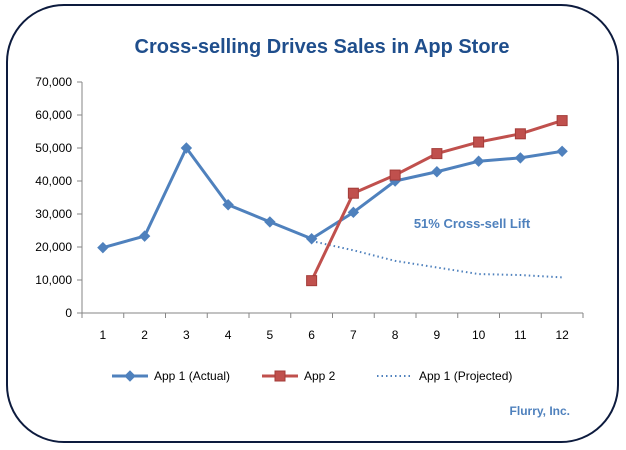 The image size is (626, 450). What do you see at coordinates (228, 335) in the screenshot?
I see `x-tick-label: 4` at bounding box center [228, 335].